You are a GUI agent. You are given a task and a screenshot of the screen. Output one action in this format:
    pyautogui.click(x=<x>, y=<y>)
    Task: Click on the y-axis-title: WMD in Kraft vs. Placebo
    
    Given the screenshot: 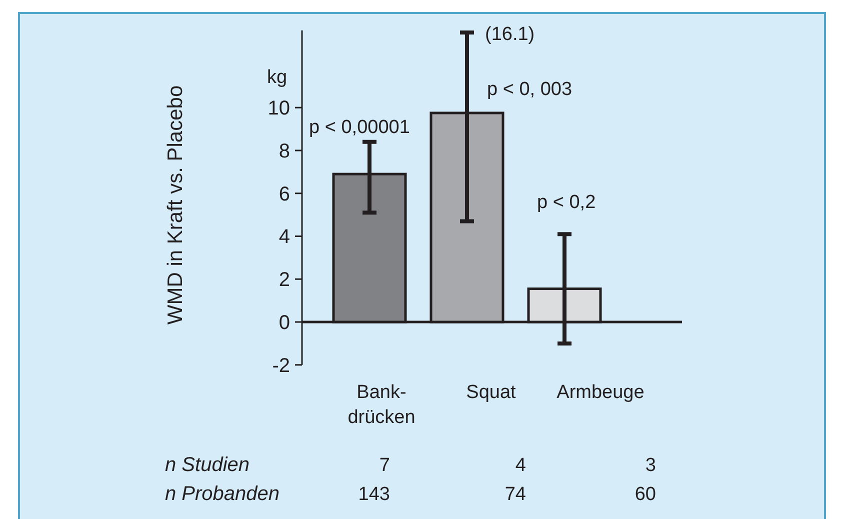 What is the action you would take?
    pyautogui.click(x=175, y=205)
    